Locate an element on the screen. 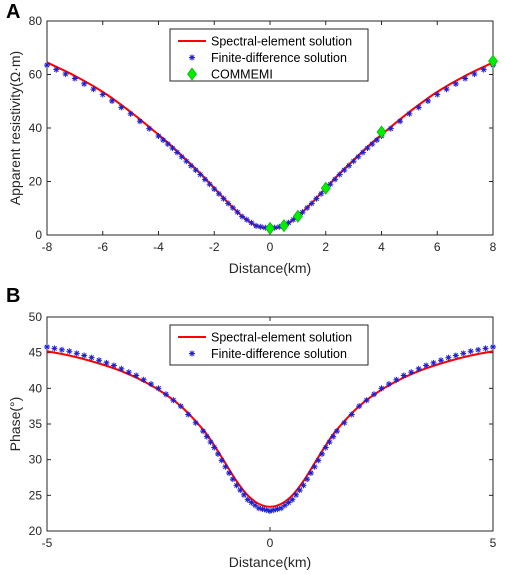  panel-a-y-tick-label: 0 is located at coordinates (38, 235).